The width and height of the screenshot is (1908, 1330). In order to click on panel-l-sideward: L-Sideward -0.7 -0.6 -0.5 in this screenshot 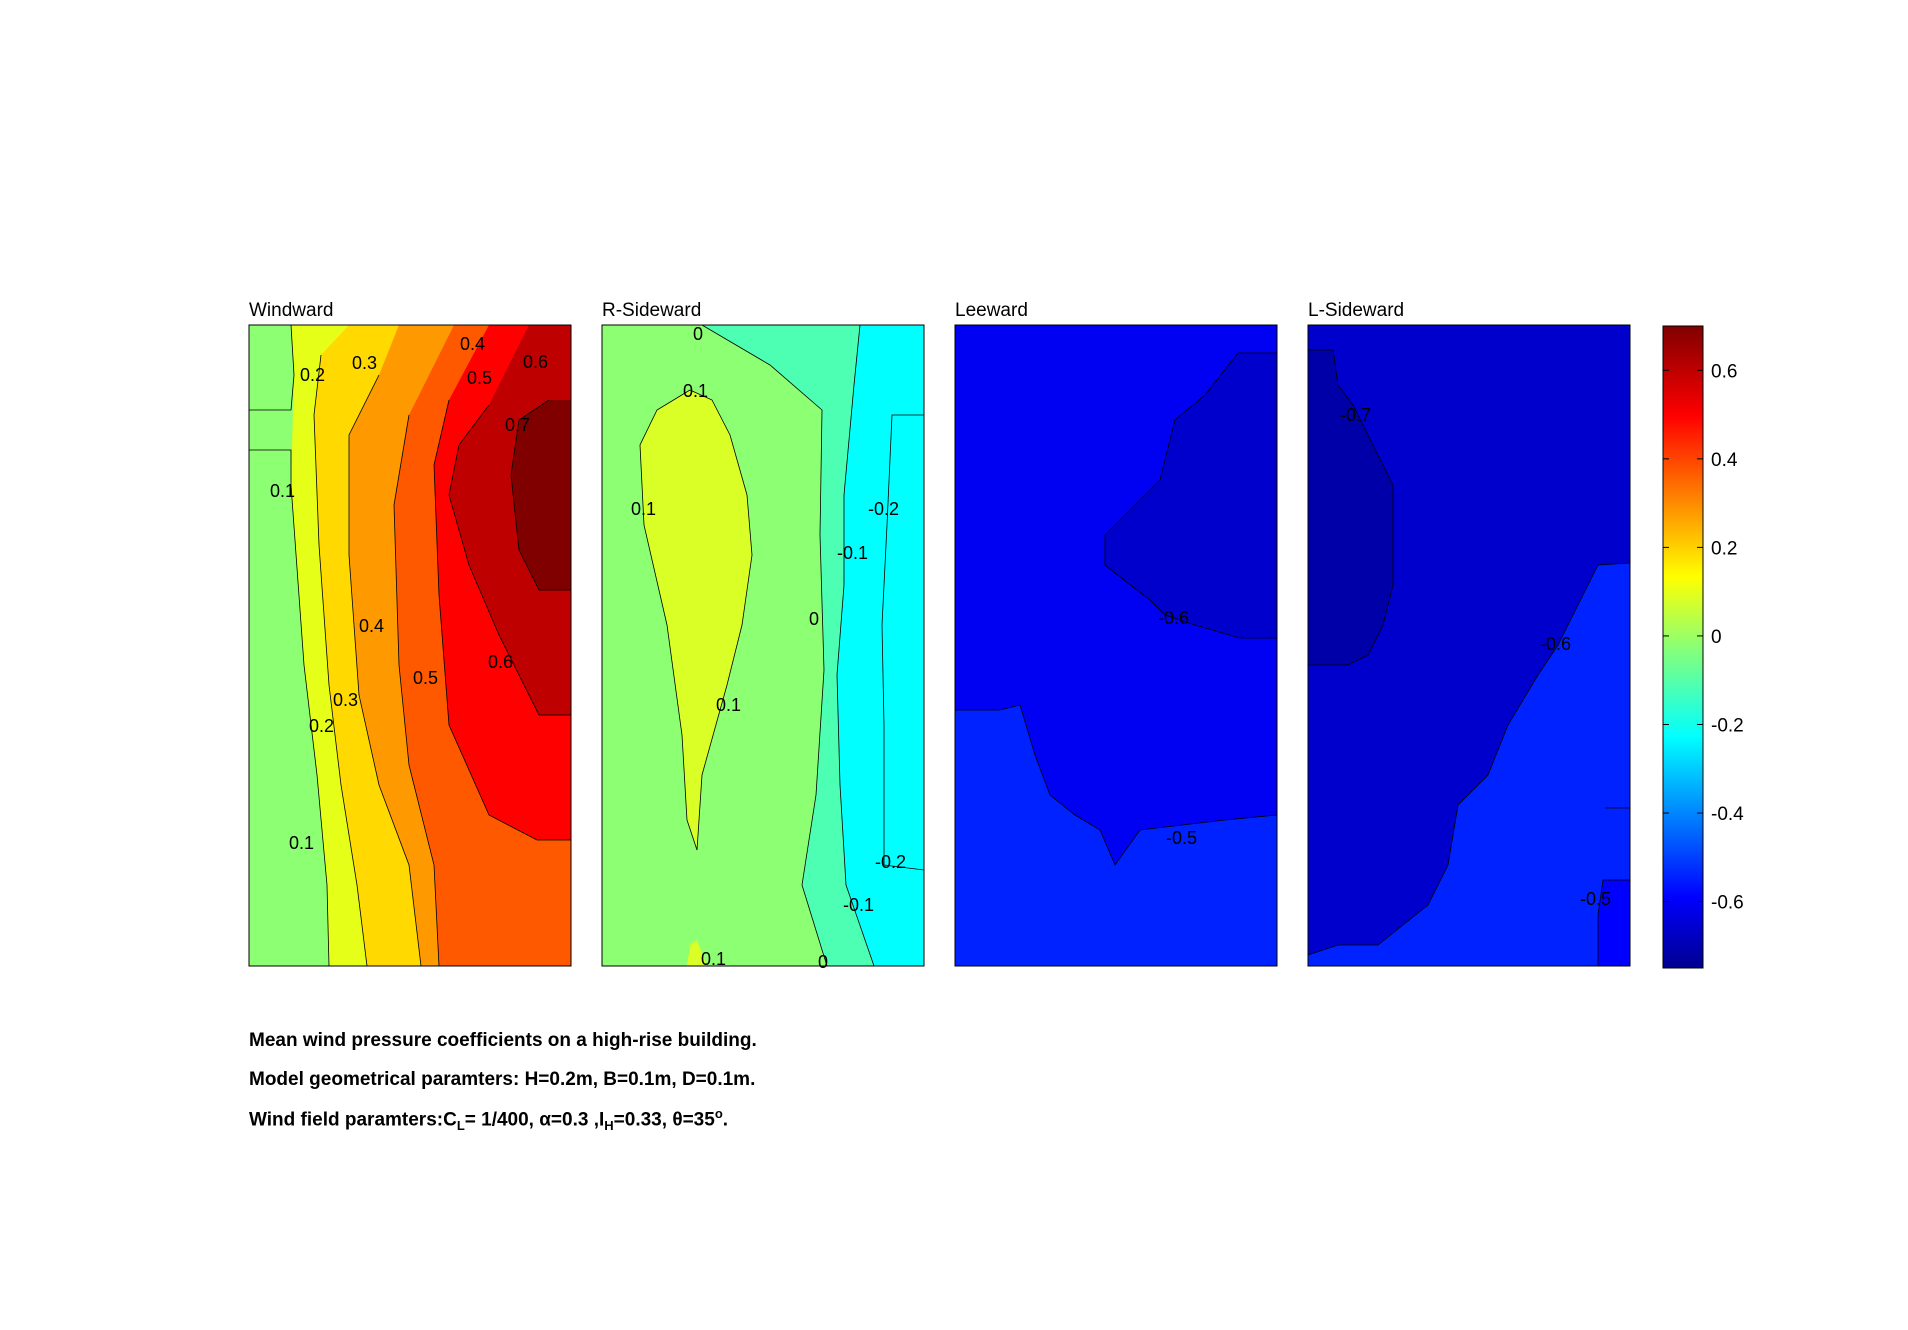, I will do `click(1469, 633)`.